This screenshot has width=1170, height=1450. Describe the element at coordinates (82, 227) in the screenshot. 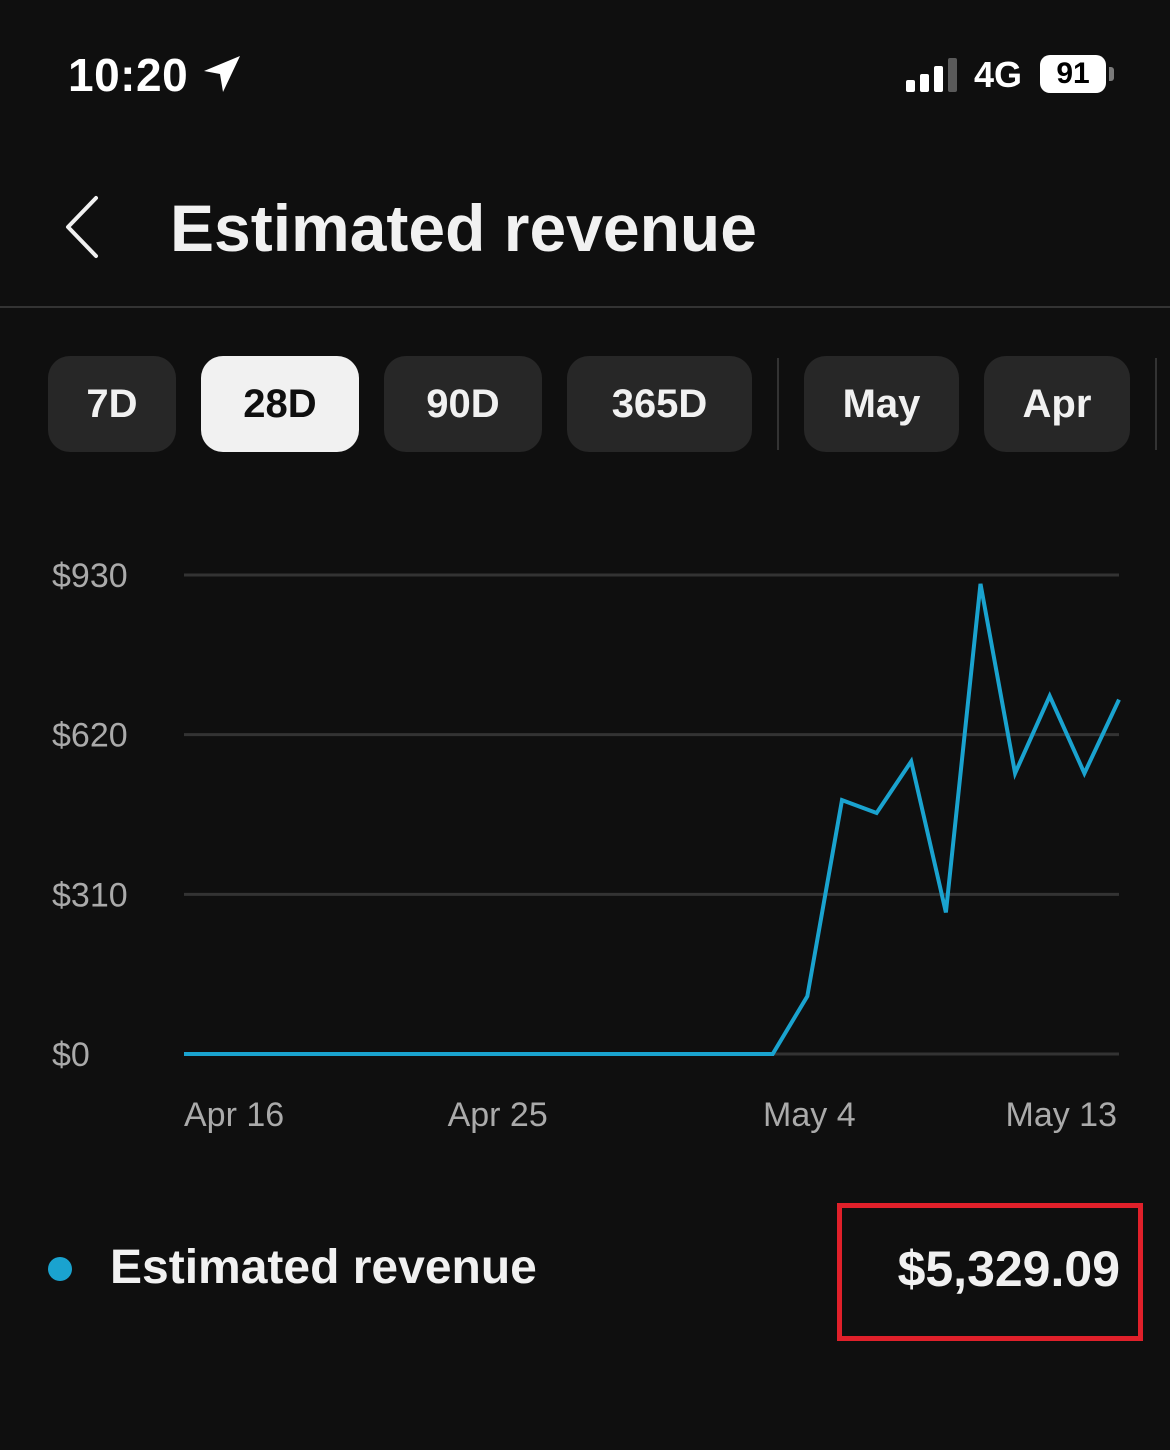

I see `chevron-left-icon` at that location.